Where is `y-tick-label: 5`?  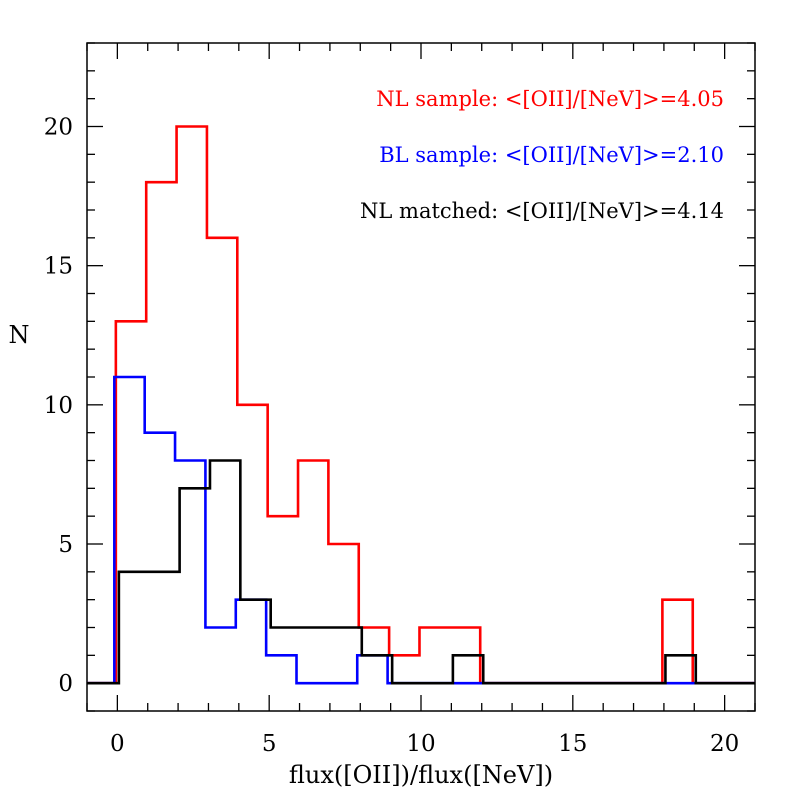 y-tick-label: 5 is located at coordinates (65, 545).